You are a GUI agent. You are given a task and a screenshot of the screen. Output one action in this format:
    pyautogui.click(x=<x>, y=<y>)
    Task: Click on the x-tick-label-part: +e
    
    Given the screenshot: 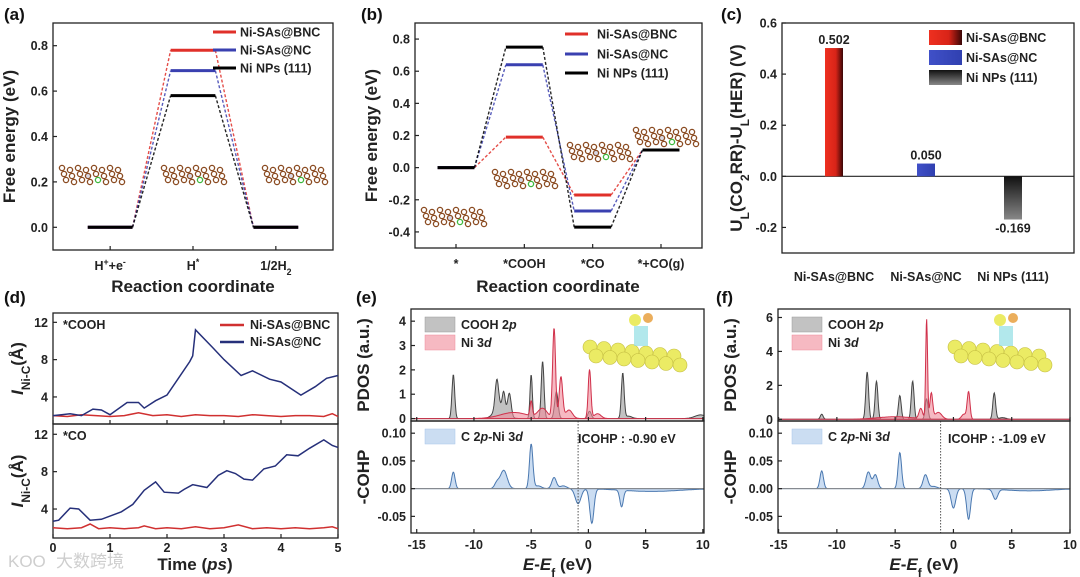 What is the action you would take?
    pyautogui.click(x=116, y=266)
    